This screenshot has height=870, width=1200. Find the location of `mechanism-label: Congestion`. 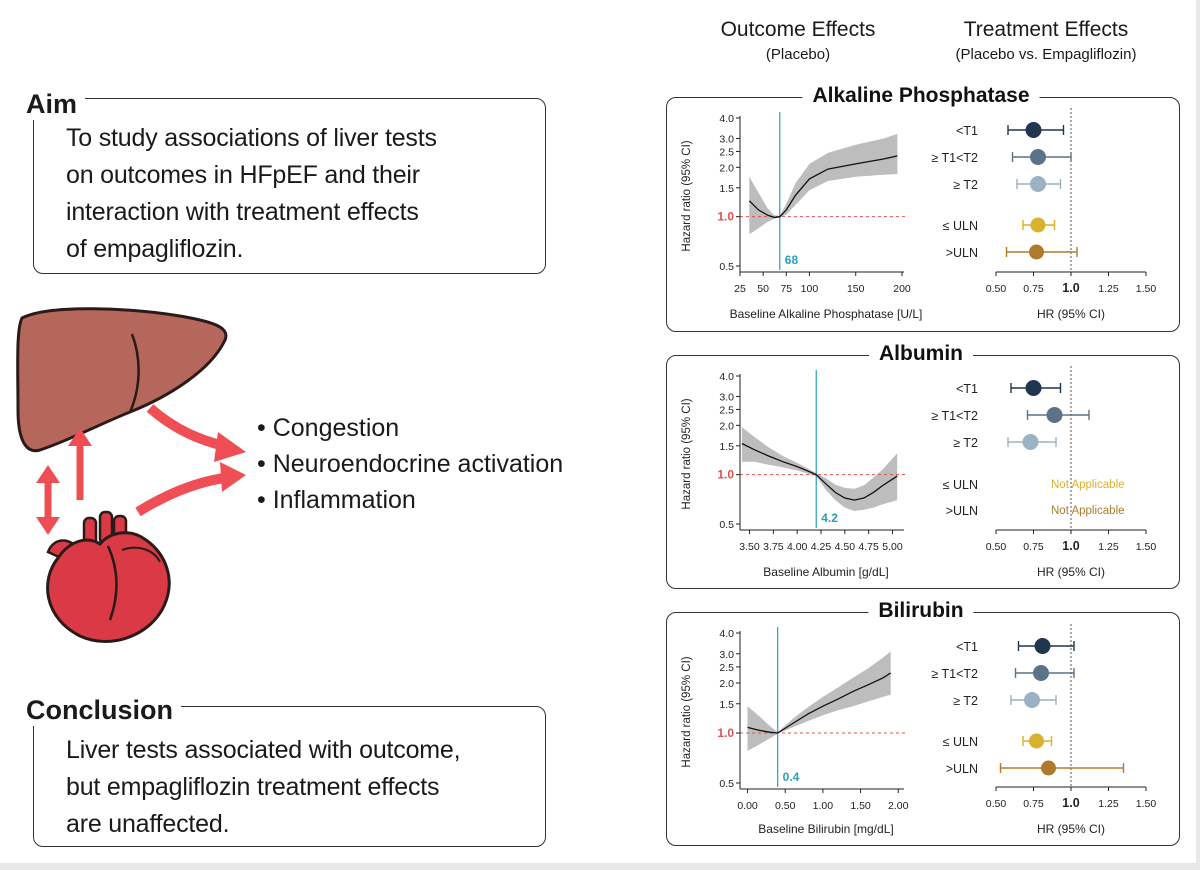

mechanism-label: Congestion is located at coordinates (336, 428).